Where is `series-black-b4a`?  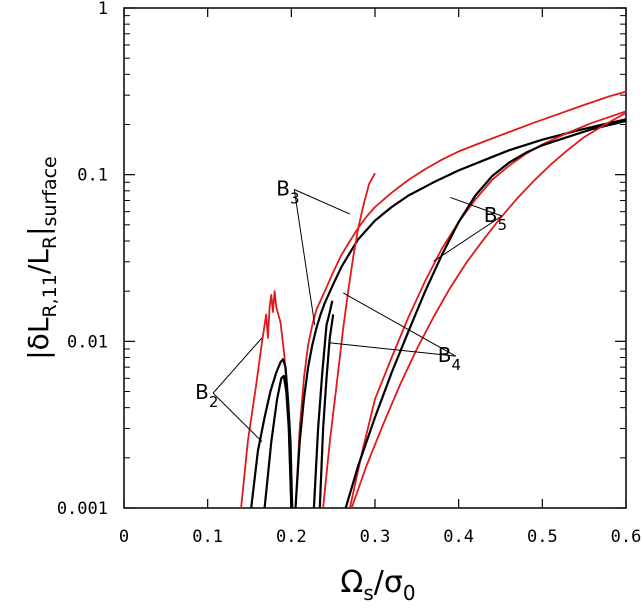 series-black-b4a is located at coordinates (323, 404).